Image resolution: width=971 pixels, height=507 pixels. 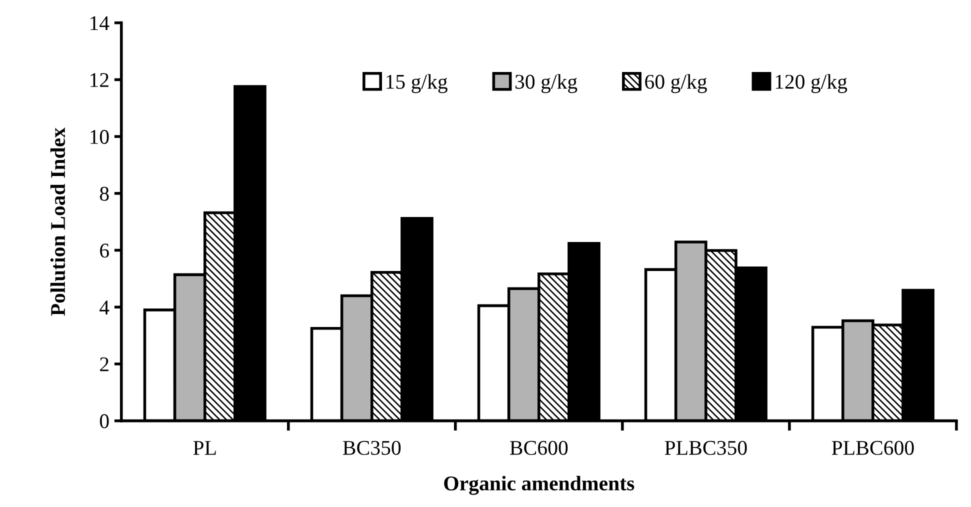 What do you see at coordinates (539, 485) in the screenshot?
I see `x-axis-title: Organic amendments` at bounding box center [539, 485].